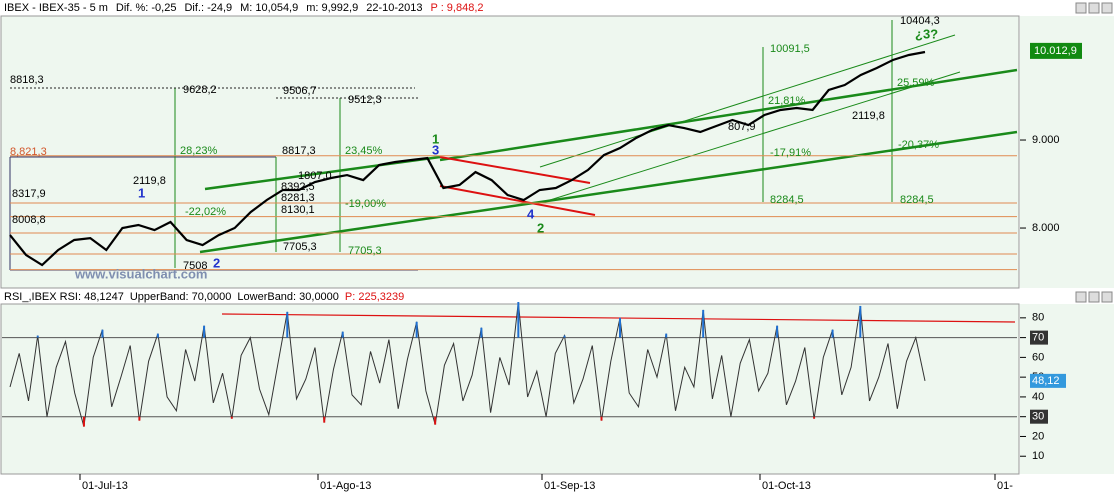  What do you see at coordinates (435, 149) in the screenshot?
I see `annotation: 3` at bounding box center [435, 149].